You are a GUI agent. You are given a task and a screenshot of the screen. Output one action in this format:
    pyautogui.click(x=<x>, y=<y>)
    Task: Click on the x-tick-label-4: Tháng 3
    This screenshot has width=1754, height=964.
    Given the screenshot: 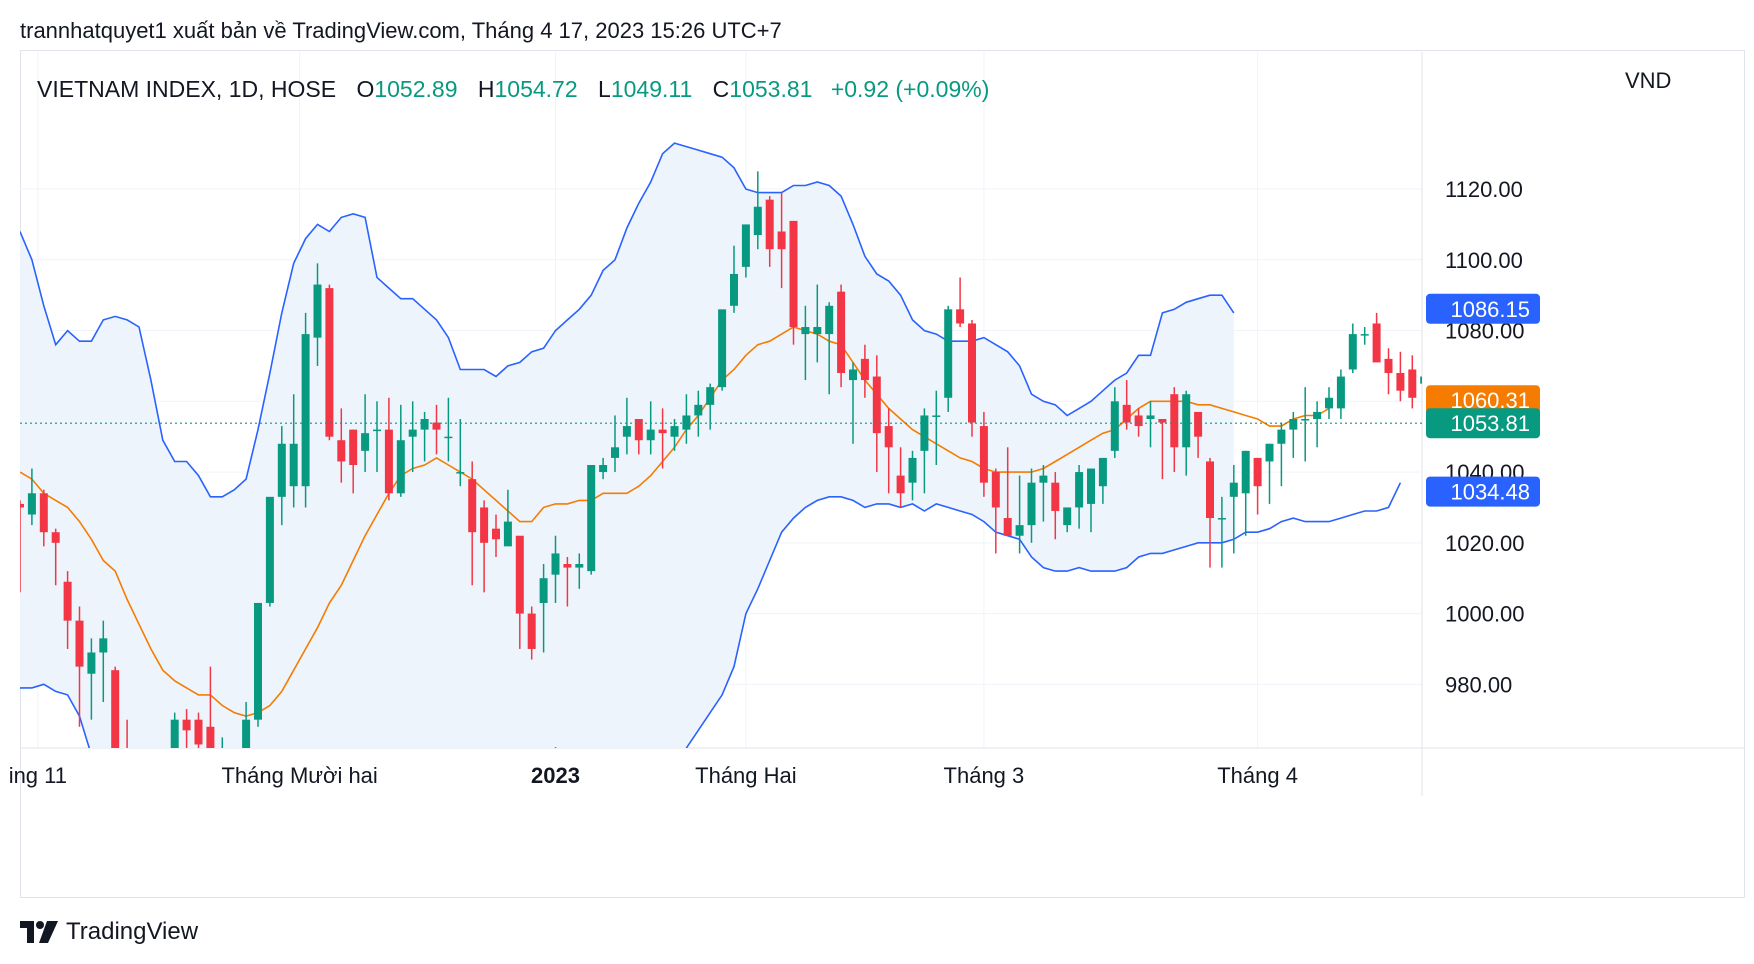 What is the action you would take?
    pyautogui.click(x=984, y=775)
    